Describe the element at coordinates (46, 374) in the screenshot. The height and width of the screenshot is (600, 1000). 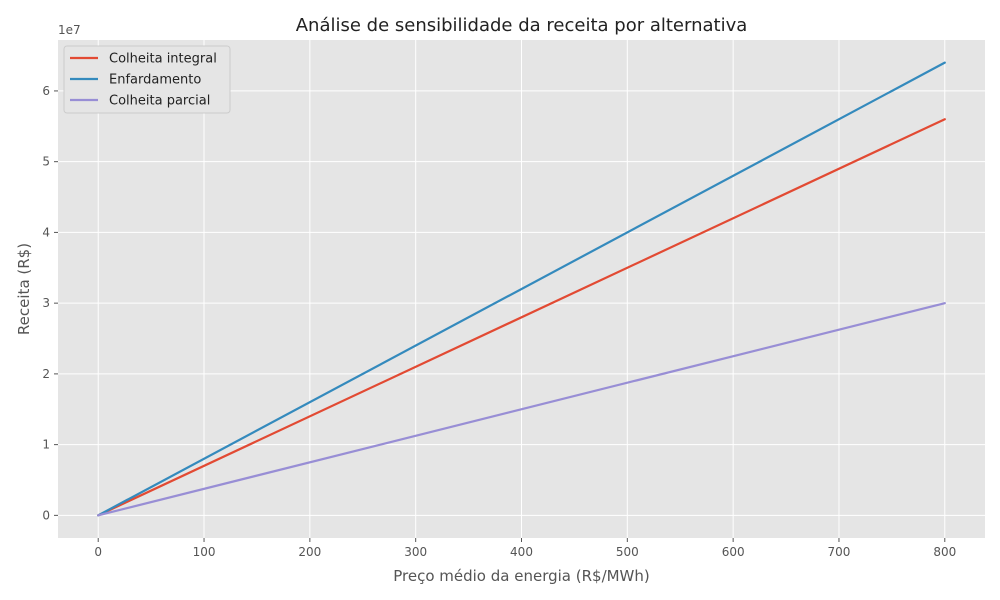
I see `y-tick-label: 2` at that location.